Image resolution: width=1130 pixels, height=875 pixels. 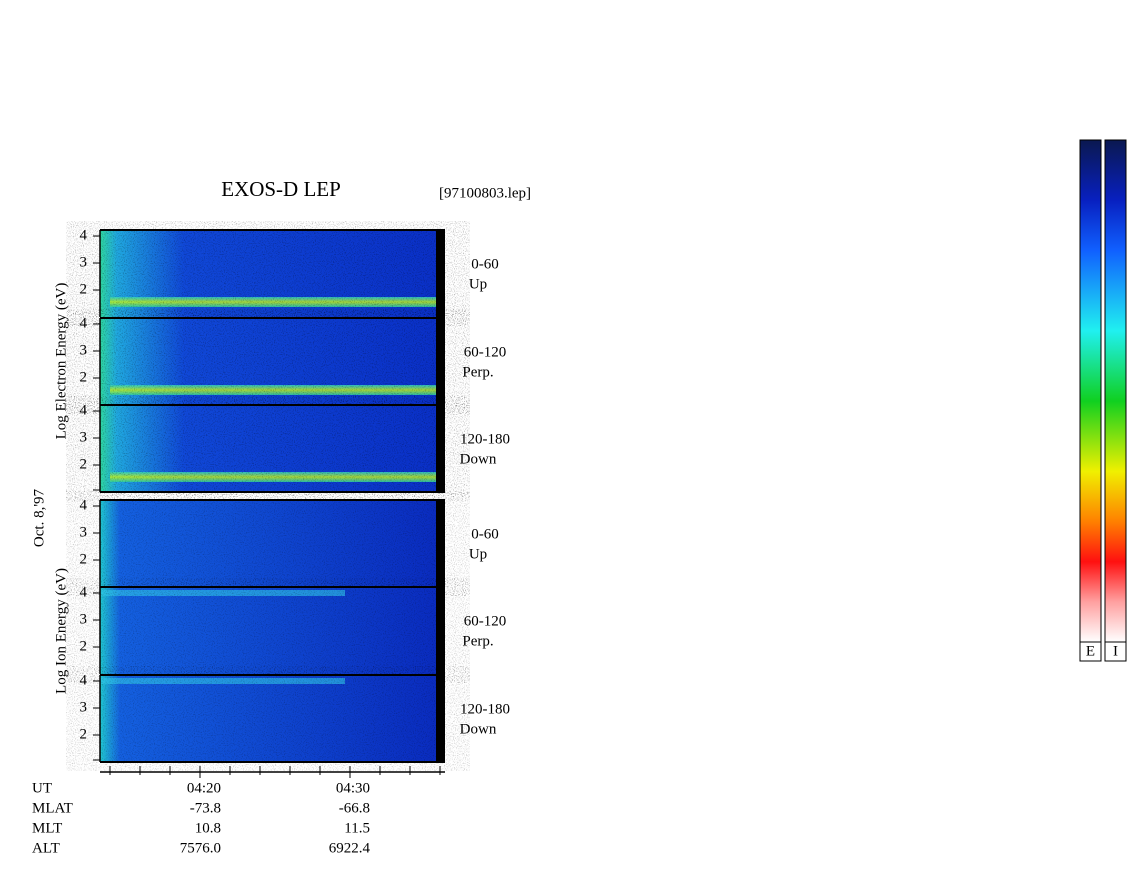 I want to click on colorbar-label: I, so click(x=1115, y=651).